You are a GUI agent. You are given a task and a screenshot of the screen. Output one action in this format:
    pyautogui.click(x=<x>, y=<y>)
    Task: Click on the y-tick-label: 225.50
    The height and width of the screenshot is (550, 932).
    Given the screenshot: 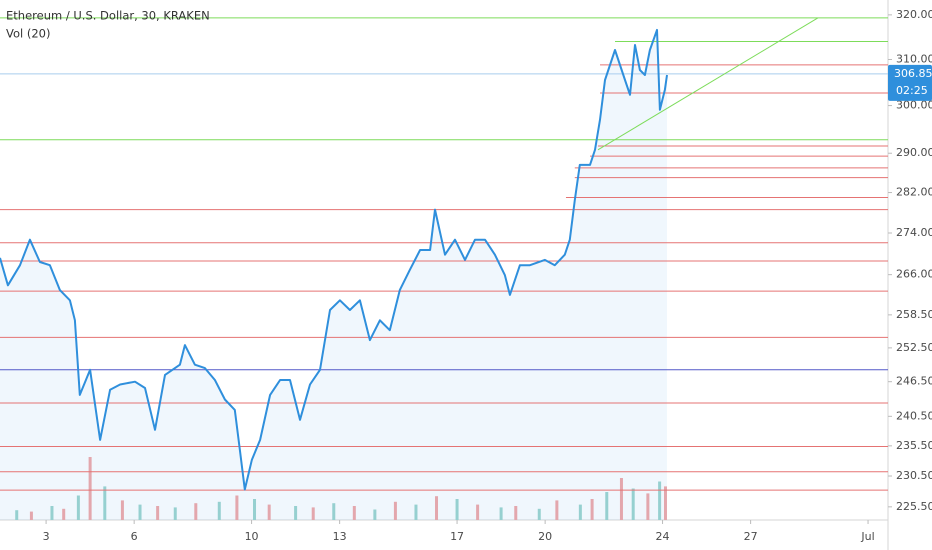 What is the action you would take?
    pyautogui.click(x=914, y=506)
    